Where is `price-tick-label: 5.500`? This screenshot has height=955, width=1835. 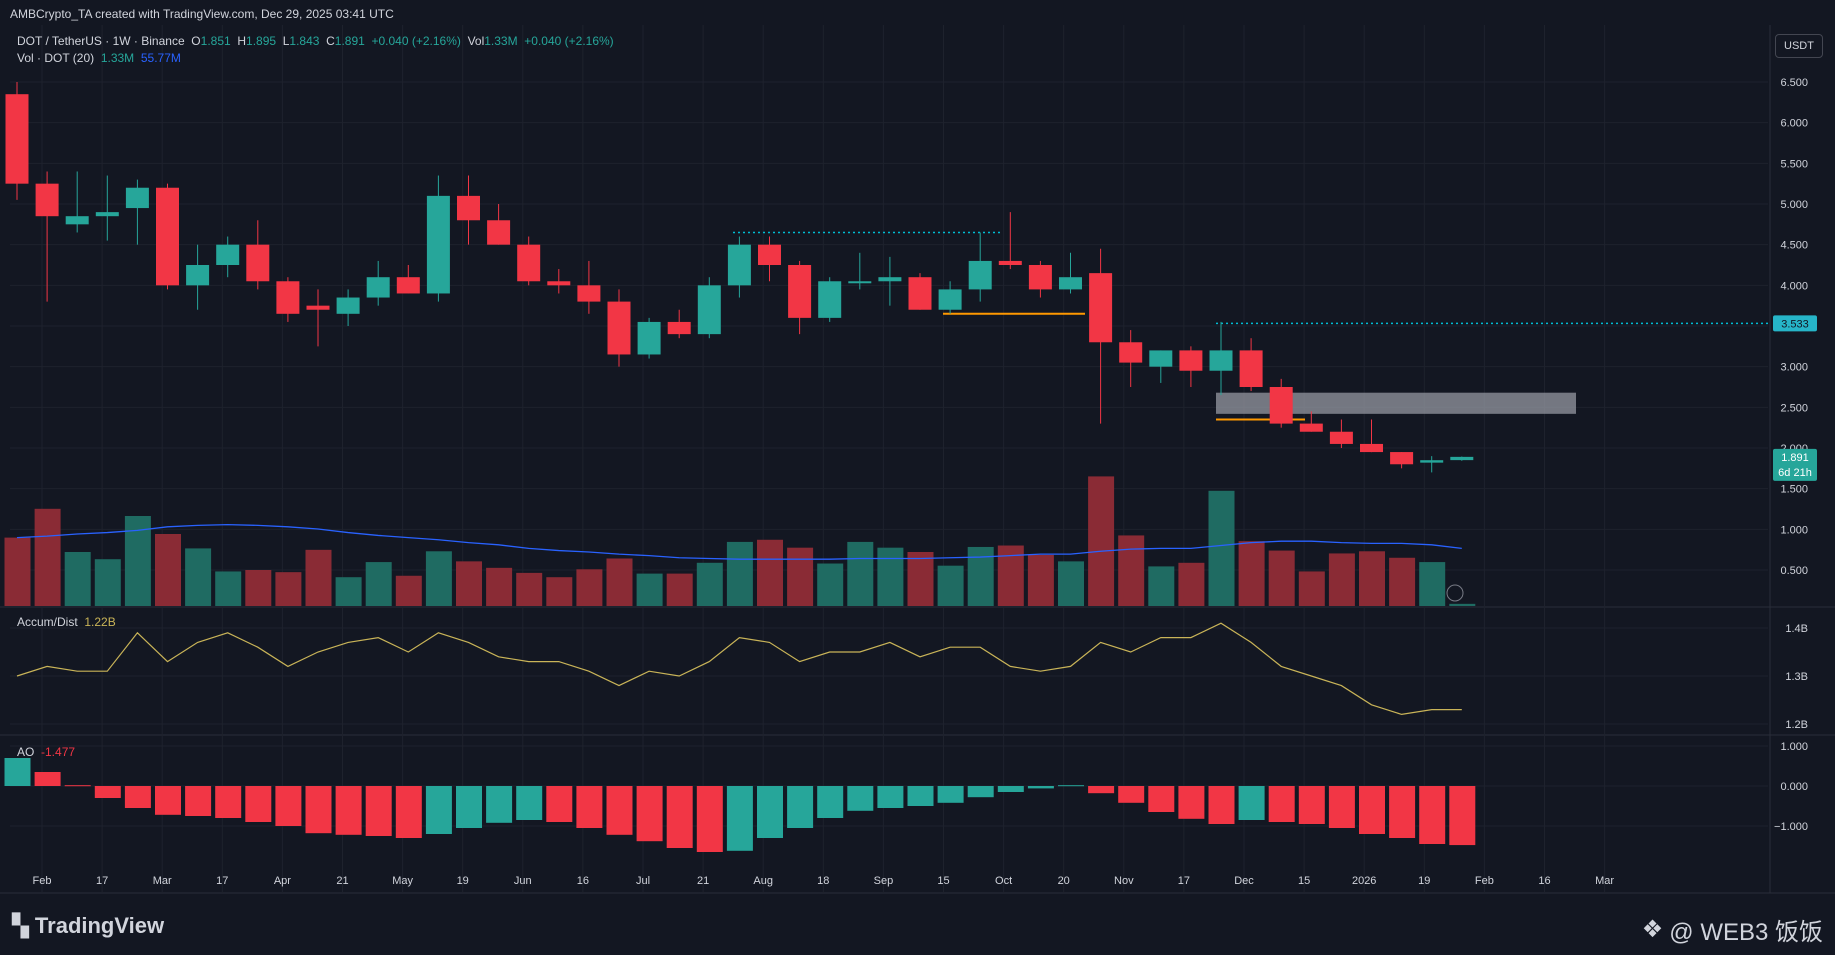 price-tick-label: 5.500 is located at coordinates (1794, 164).